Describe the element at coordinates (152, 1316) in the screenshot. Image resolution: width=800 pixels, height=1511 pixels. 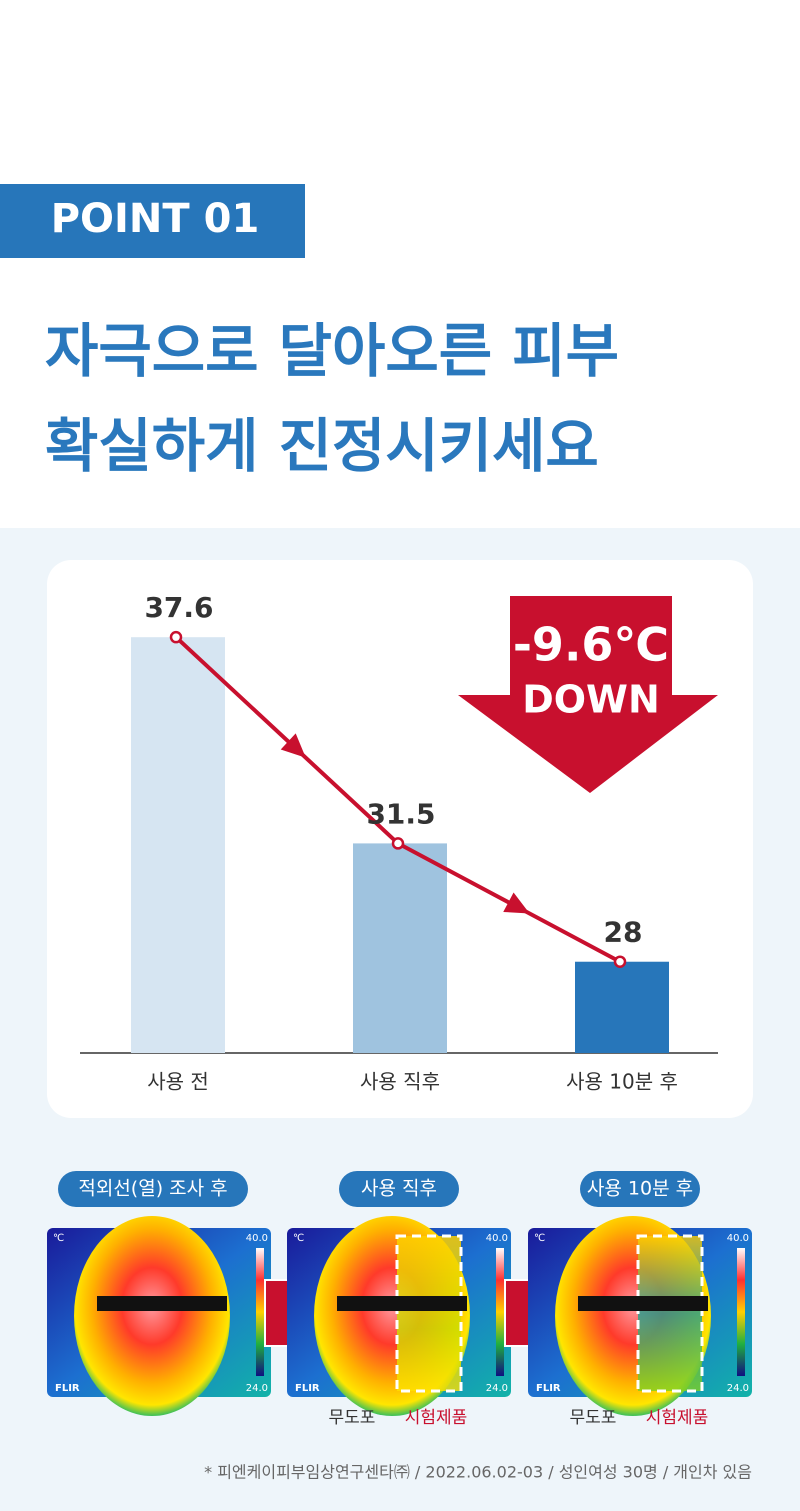
I see `face-heat` at that location.